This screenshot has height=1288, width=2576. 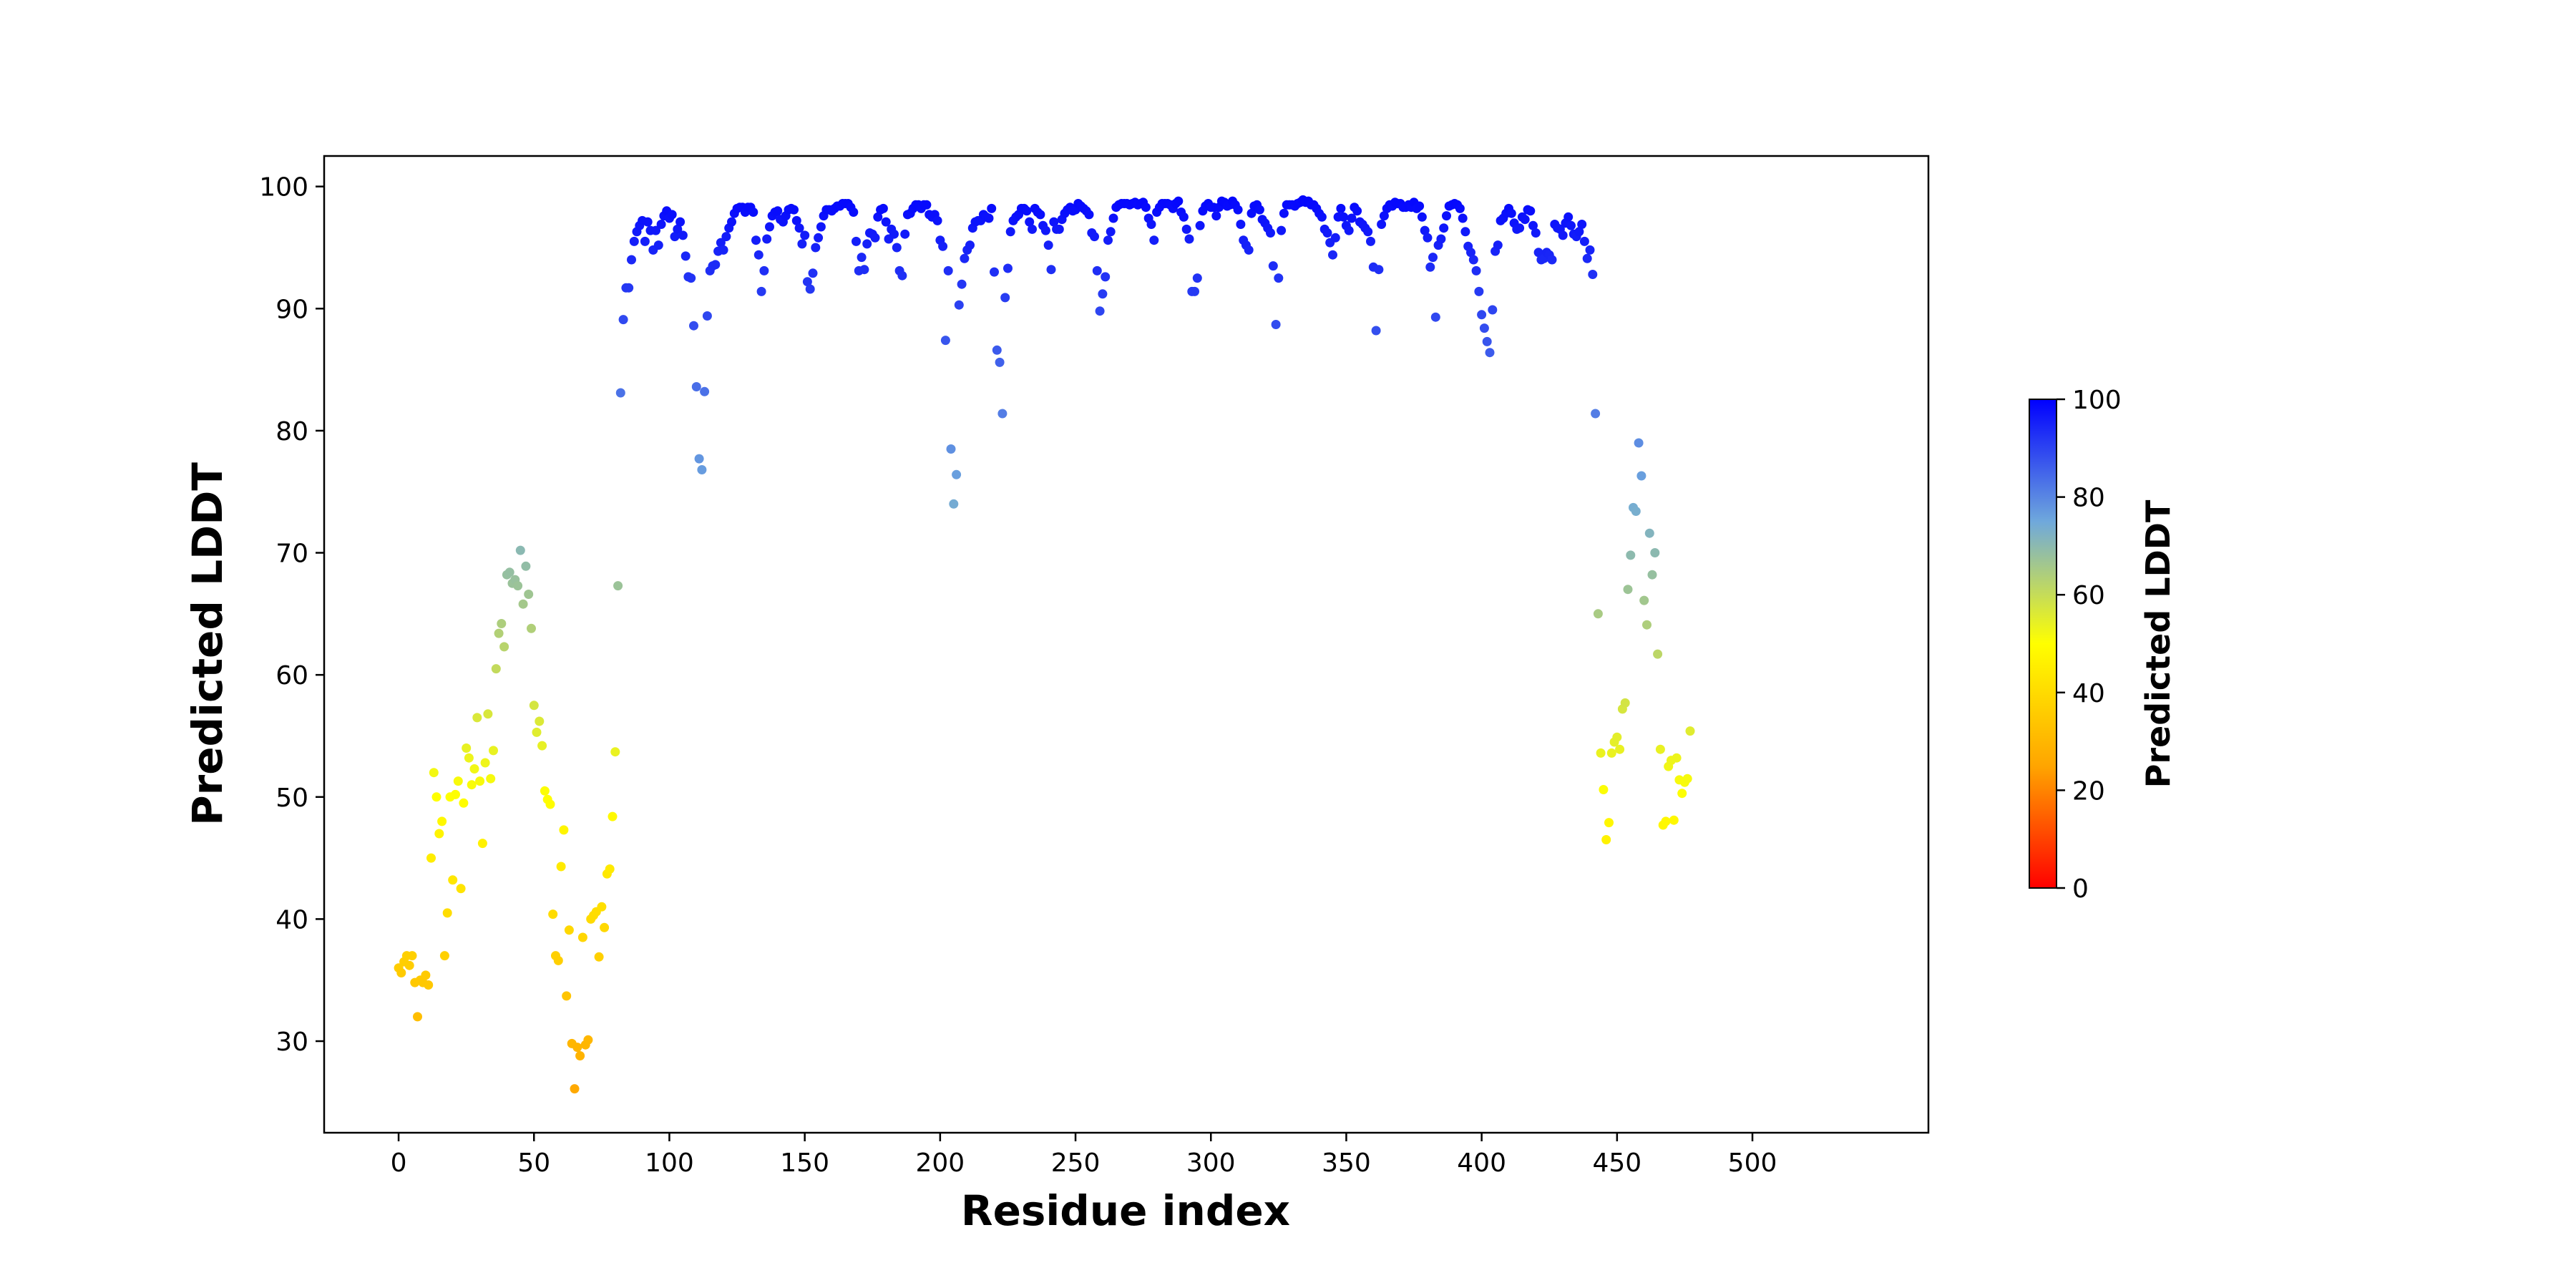 What do you see at coordinates (2089, 645) in the screenshot?
I see `colorbar-ticks: 0 20 40 60 80 100` at bounding box center [2089, 645].